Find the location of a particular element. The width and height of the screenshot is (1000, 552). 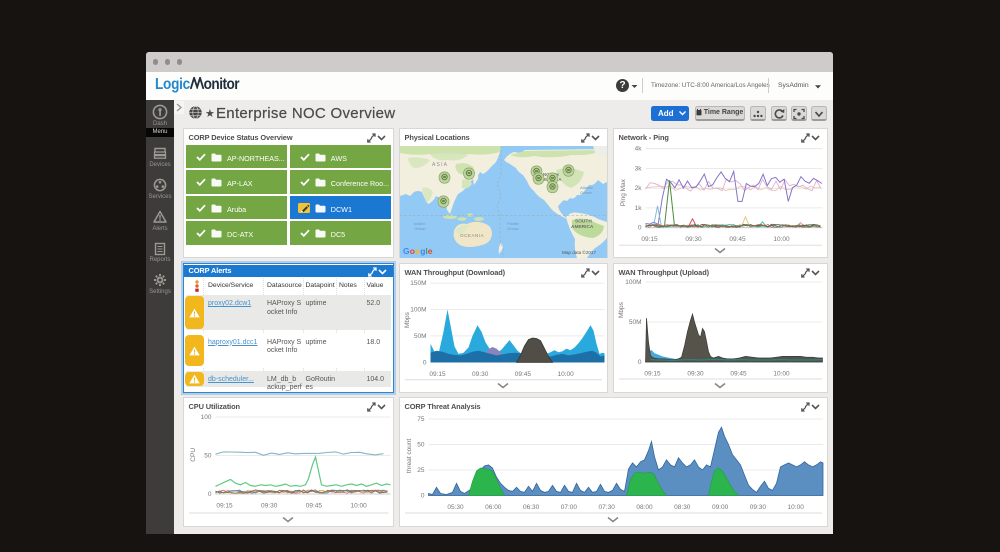

svg-text: 3k is located at coordinates (638, 168).